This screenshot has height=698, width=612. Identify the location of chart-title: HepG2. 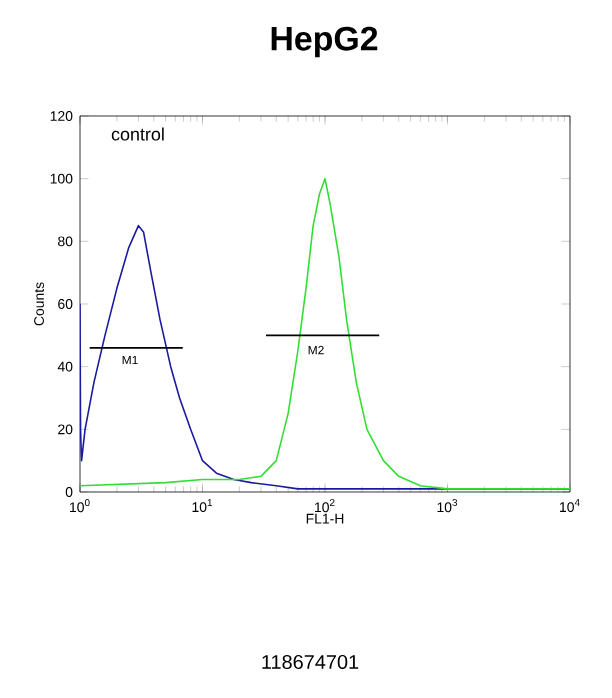
(324, 42).